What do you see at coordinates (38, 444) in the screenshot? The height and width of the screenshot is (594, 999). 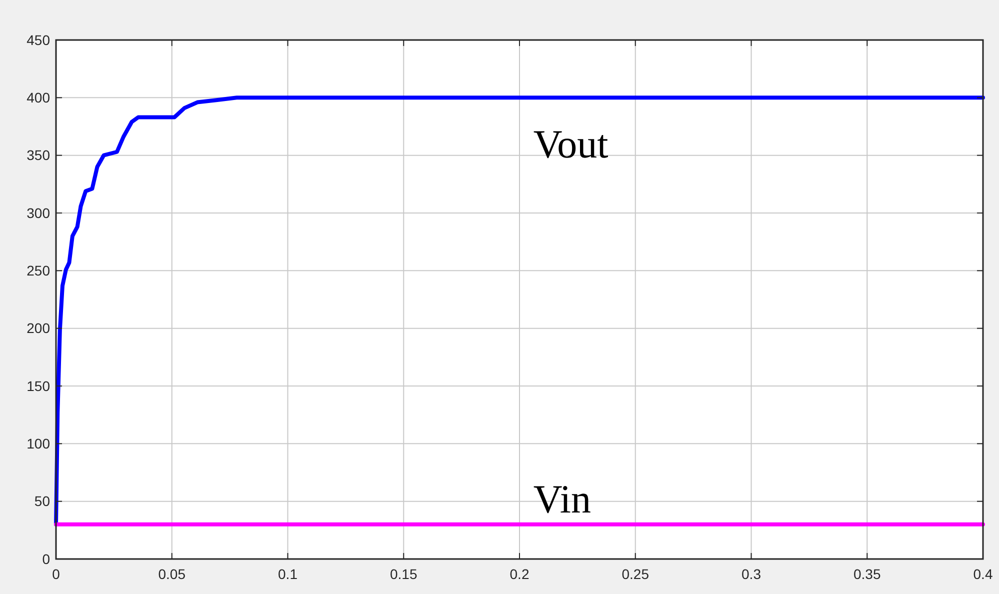 I see `y-tick-label: 100` at bounding box center [38, 444].